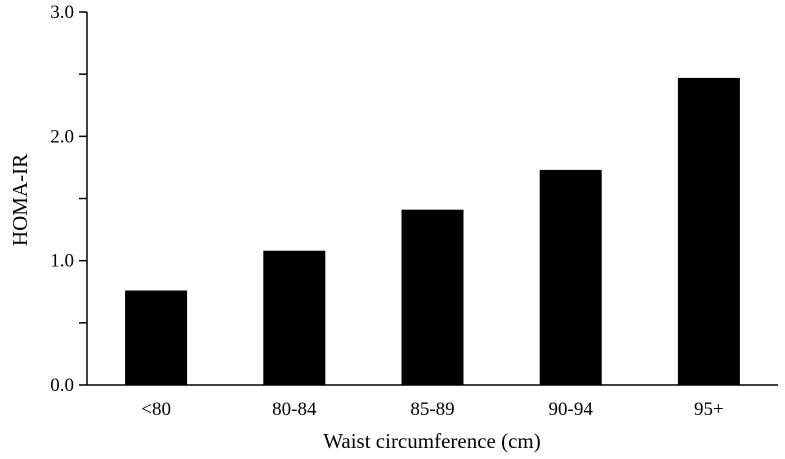  I want to click on y-tick-label: 2.0, so click(62, 136).